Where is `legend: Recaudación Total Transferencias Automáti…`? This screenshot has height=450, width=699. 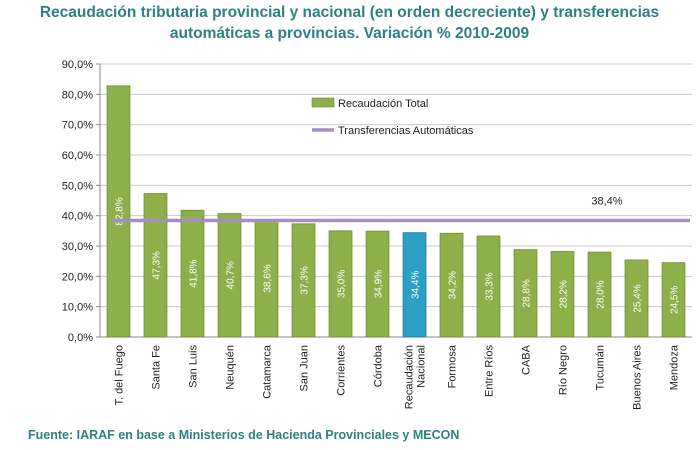 legend: Recaudación Total Transferencias Automáti… is located at coordinates (392, 117).